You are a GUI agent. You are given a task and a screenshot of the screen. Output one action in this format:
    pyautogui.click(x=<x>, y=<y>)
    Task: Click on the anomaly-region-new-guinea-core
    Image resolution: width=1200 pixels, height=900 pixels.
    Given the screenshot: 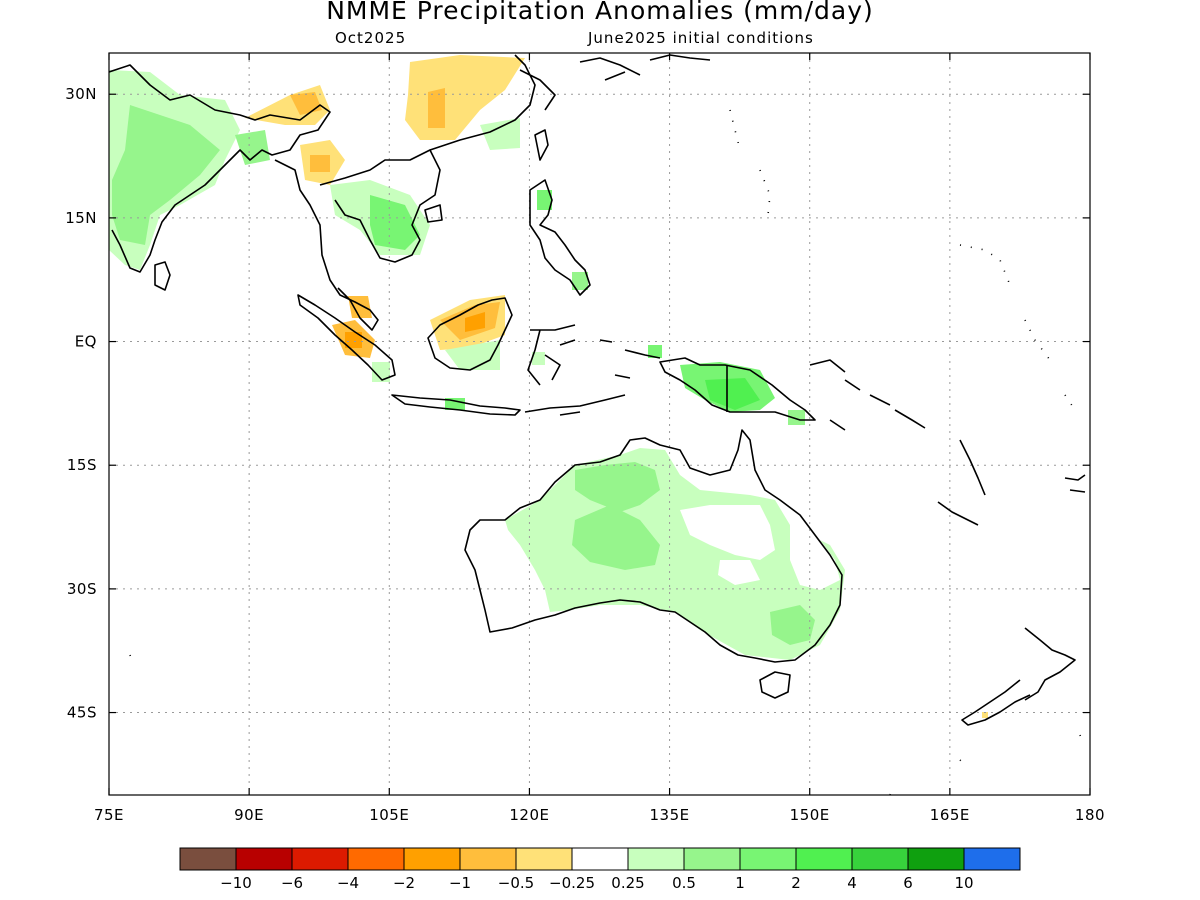 What is the action you would take?
    pyautogui.click(x=732, y=394)
    